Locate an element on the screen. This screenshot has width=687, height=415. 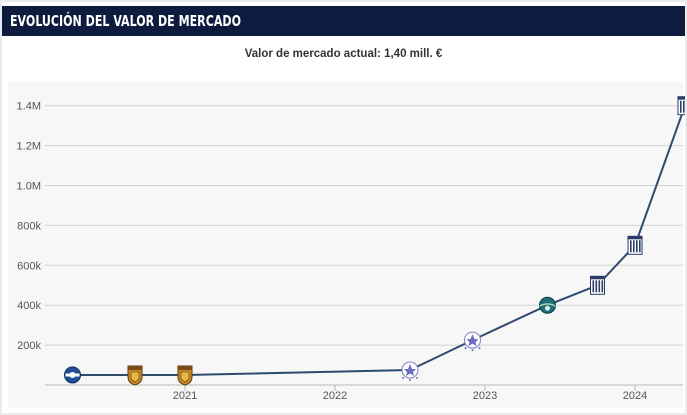
club-crest-teal-icon is located at coordinates (547, 305).